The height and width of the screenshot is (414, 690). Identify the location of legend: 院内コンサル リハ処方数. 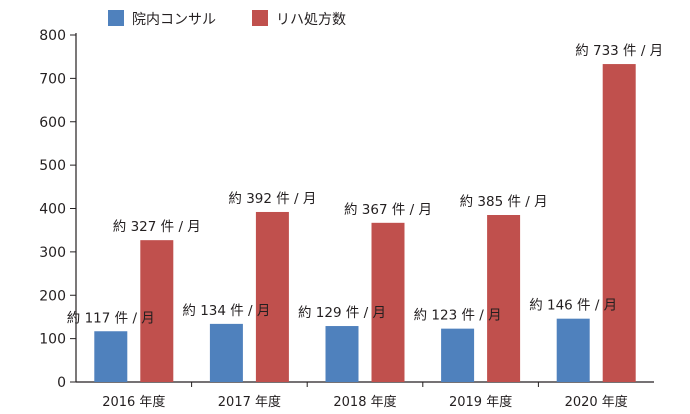
(227, 19).